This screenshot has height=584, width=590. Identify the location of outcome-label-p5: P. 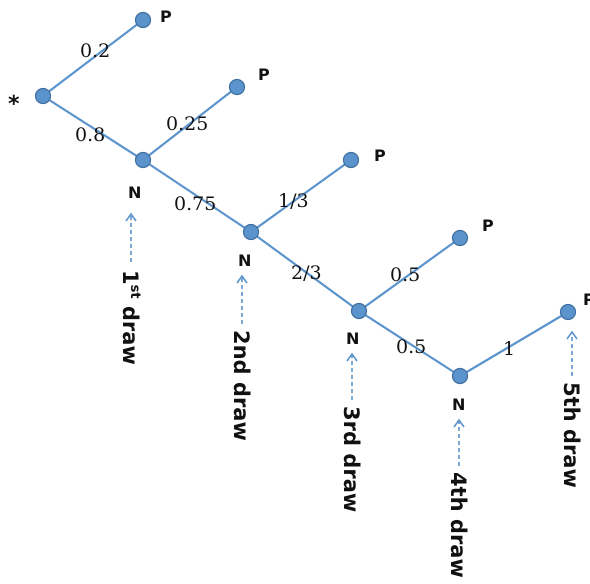
(586, 299).